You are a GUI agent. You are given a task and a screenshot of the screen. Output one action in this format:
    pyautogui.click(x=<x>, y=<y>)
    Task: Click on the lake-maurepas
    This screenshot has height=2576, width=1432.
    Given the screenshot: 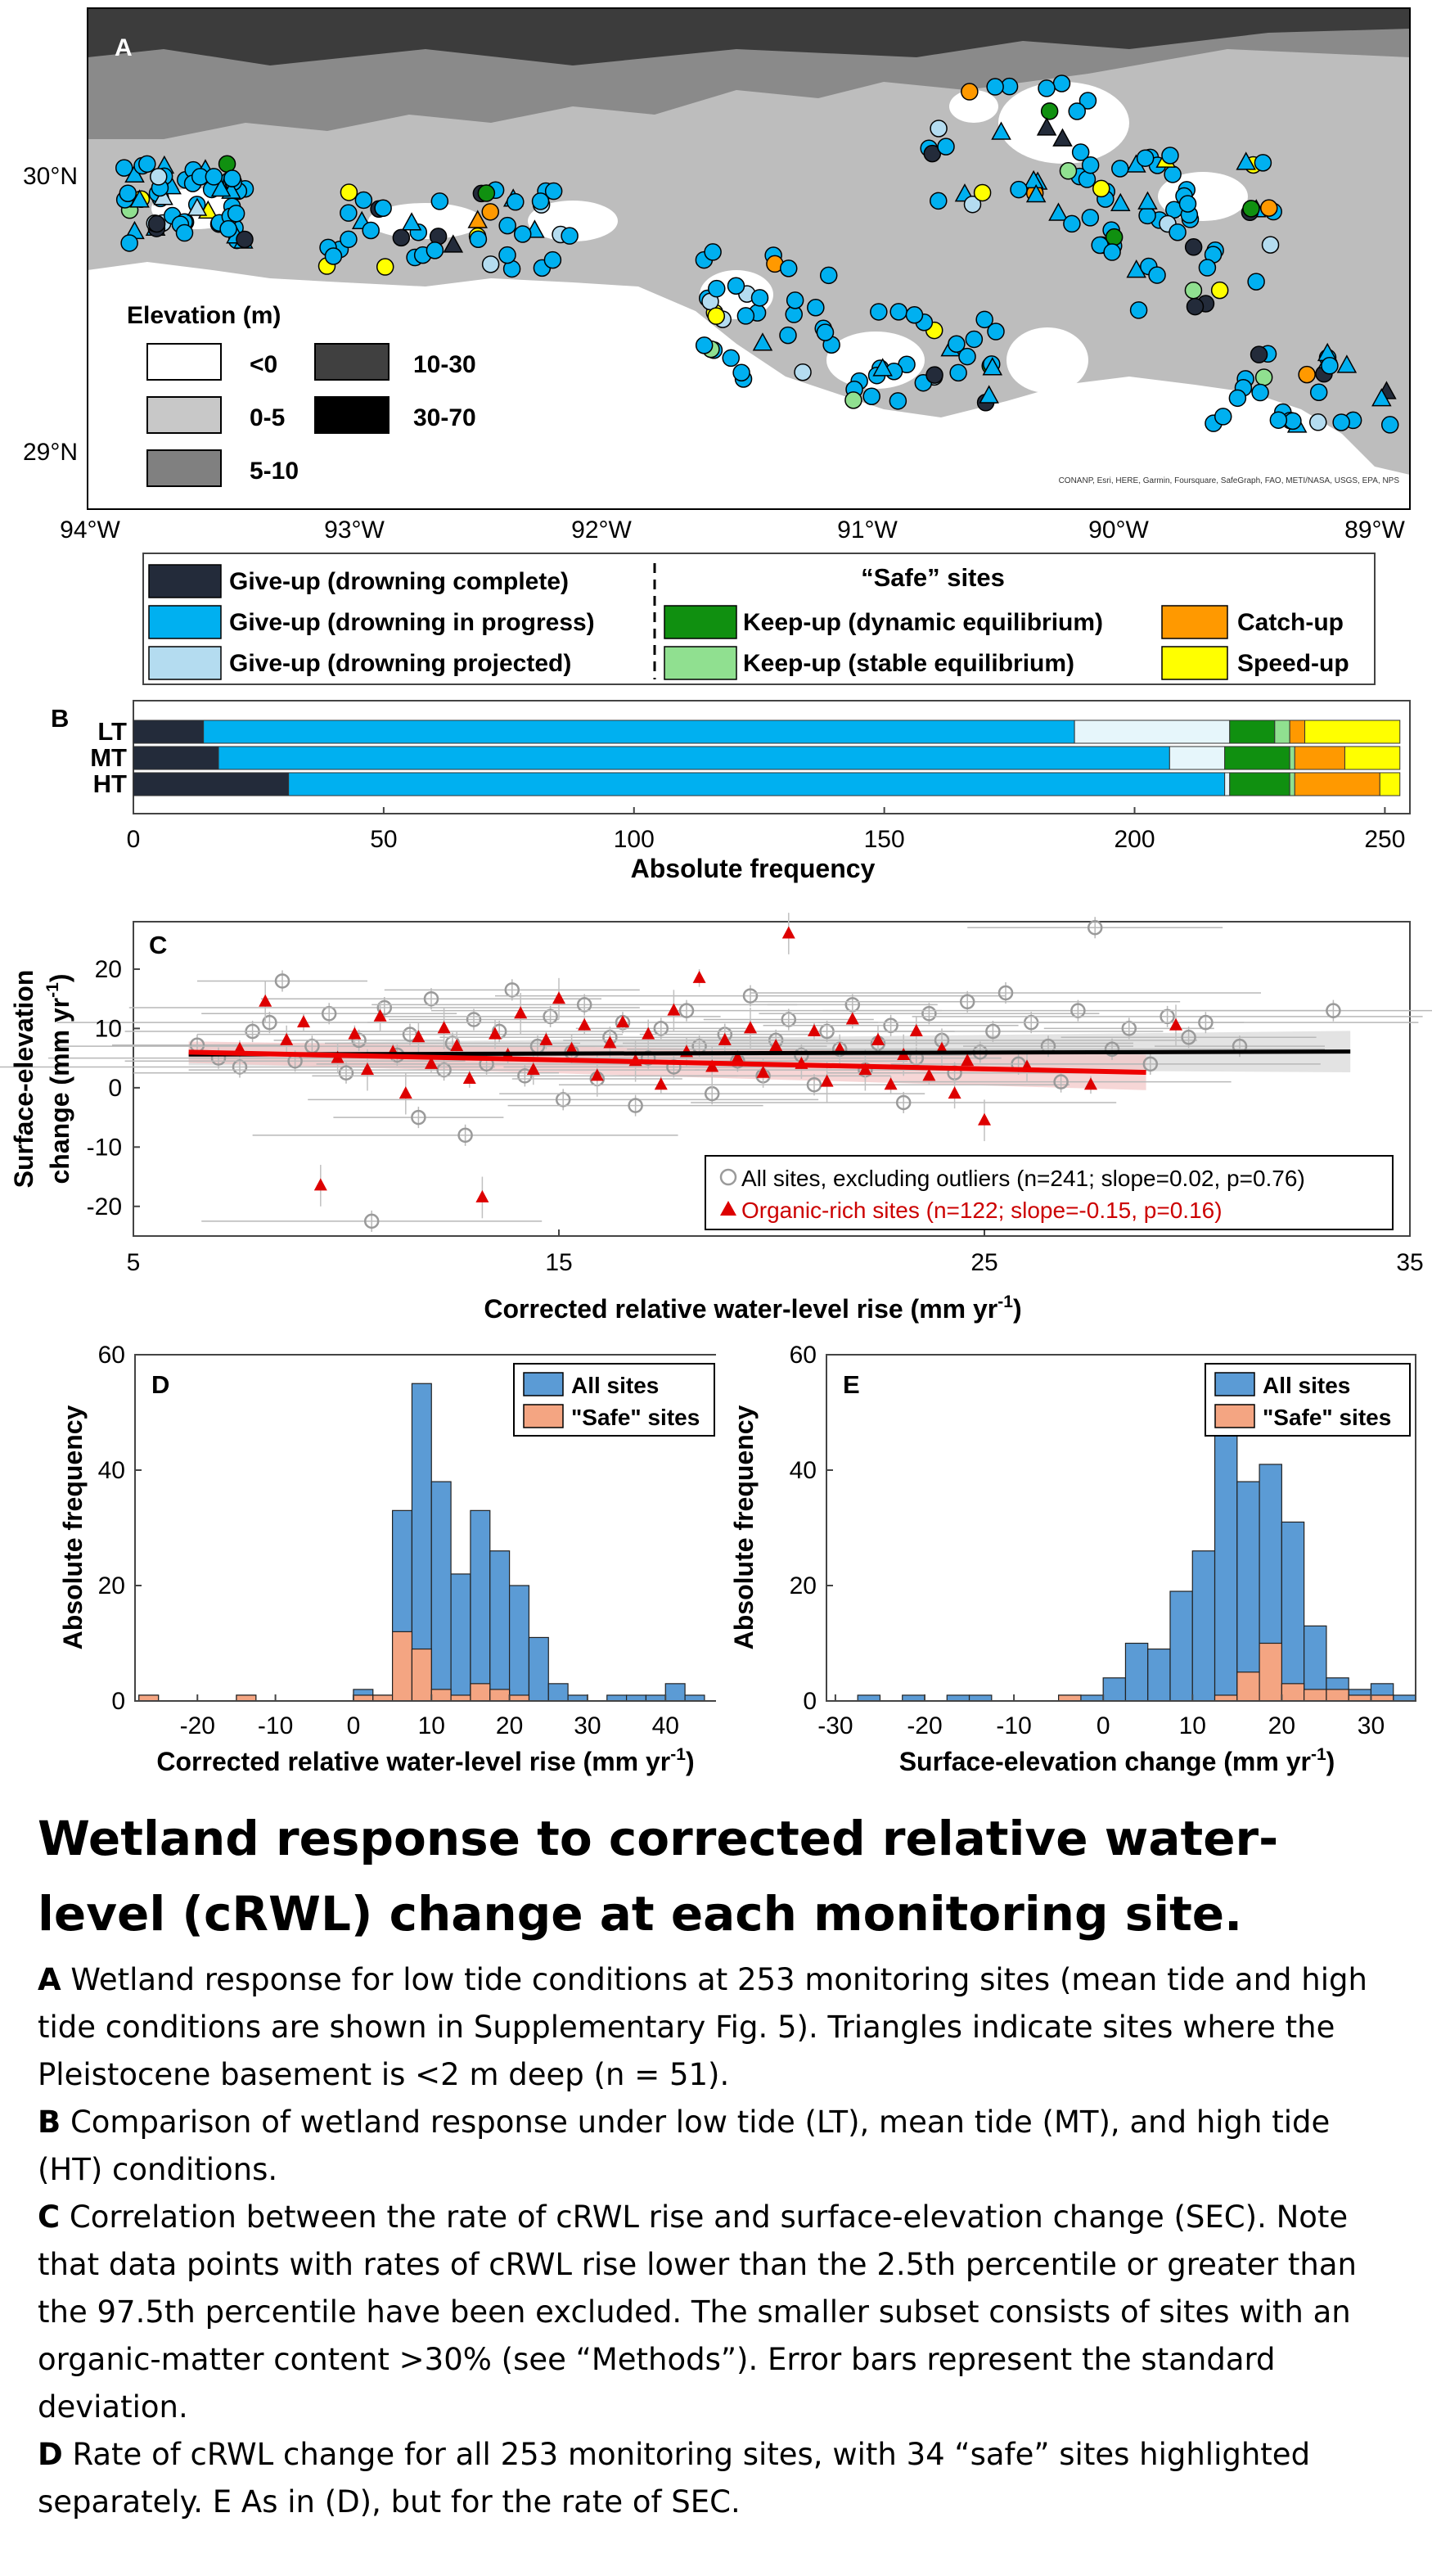 What is the action you would take?
    pyautogui.click(x=973, y=106)
    